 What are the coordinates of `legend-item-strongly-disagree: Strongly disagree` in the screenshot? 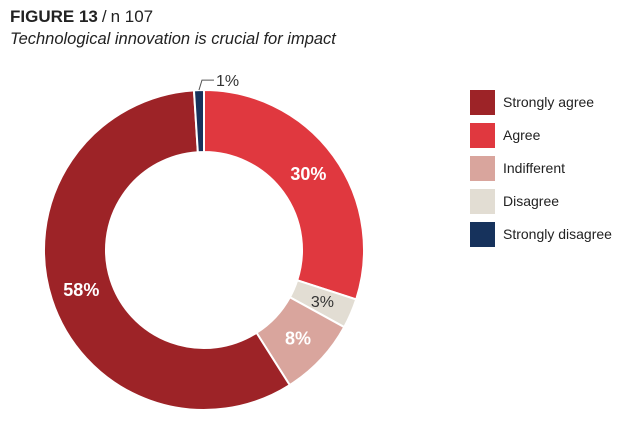 It's located at (541, 234).